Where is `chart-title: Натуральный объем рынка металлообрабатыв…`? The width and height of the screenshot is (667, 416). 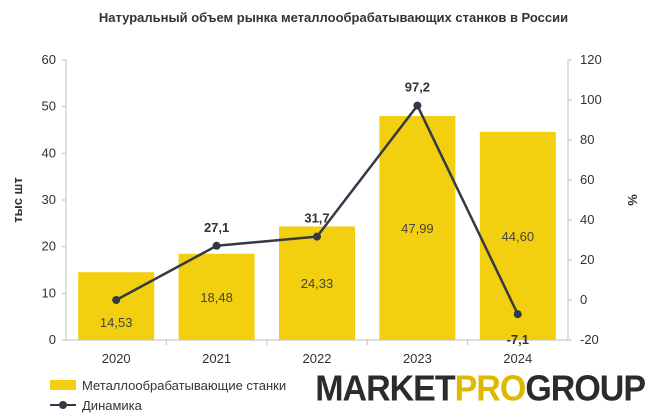 chart-title: Натуральный объем рынка металлообрабатыв… is located at coordinates (333, 17).